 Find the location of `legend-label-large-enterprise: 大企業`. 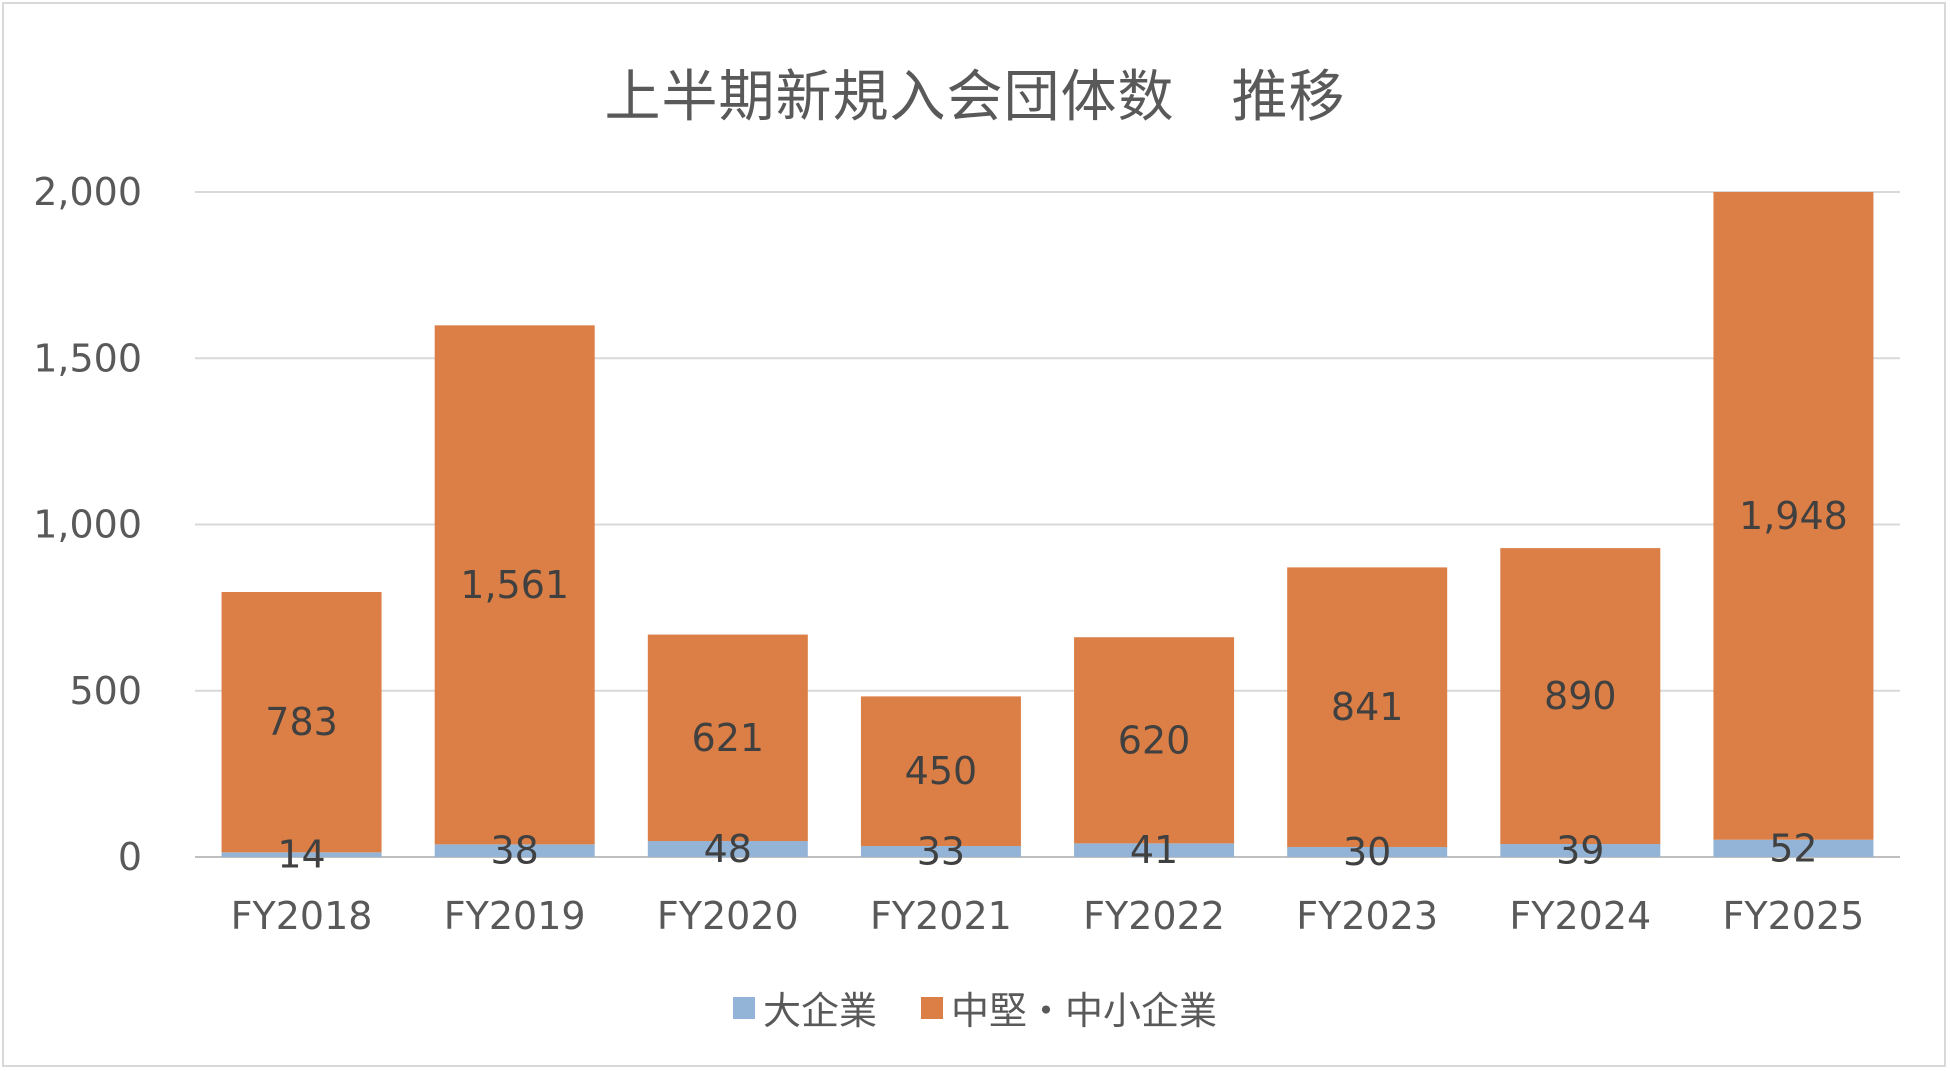

legend-label-large-enterprise: 大企業 is located at coordinates (819, 1011).